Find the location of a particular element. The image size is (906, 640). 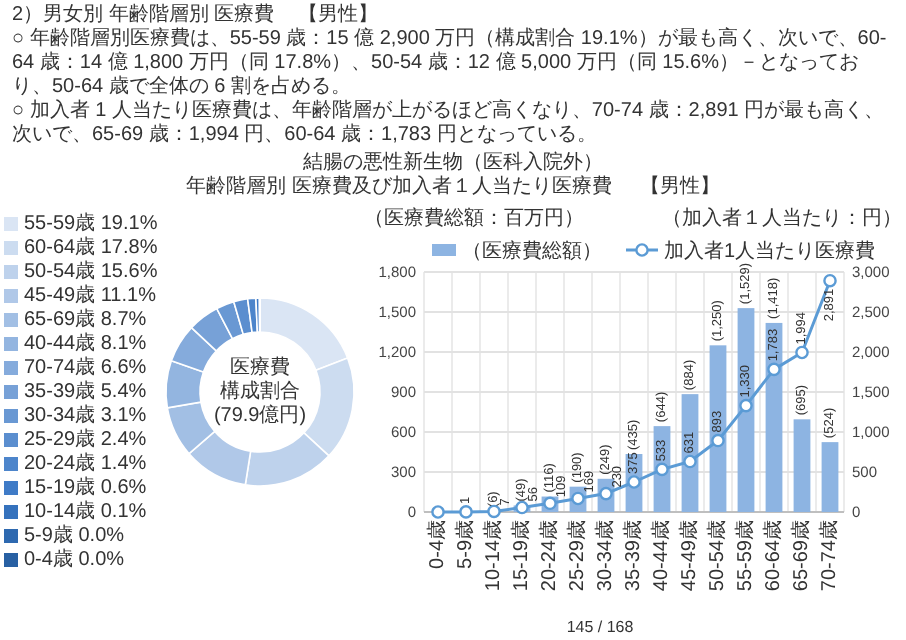

x-tick-label: 30-34歳 is located at coordinates (605, 556).